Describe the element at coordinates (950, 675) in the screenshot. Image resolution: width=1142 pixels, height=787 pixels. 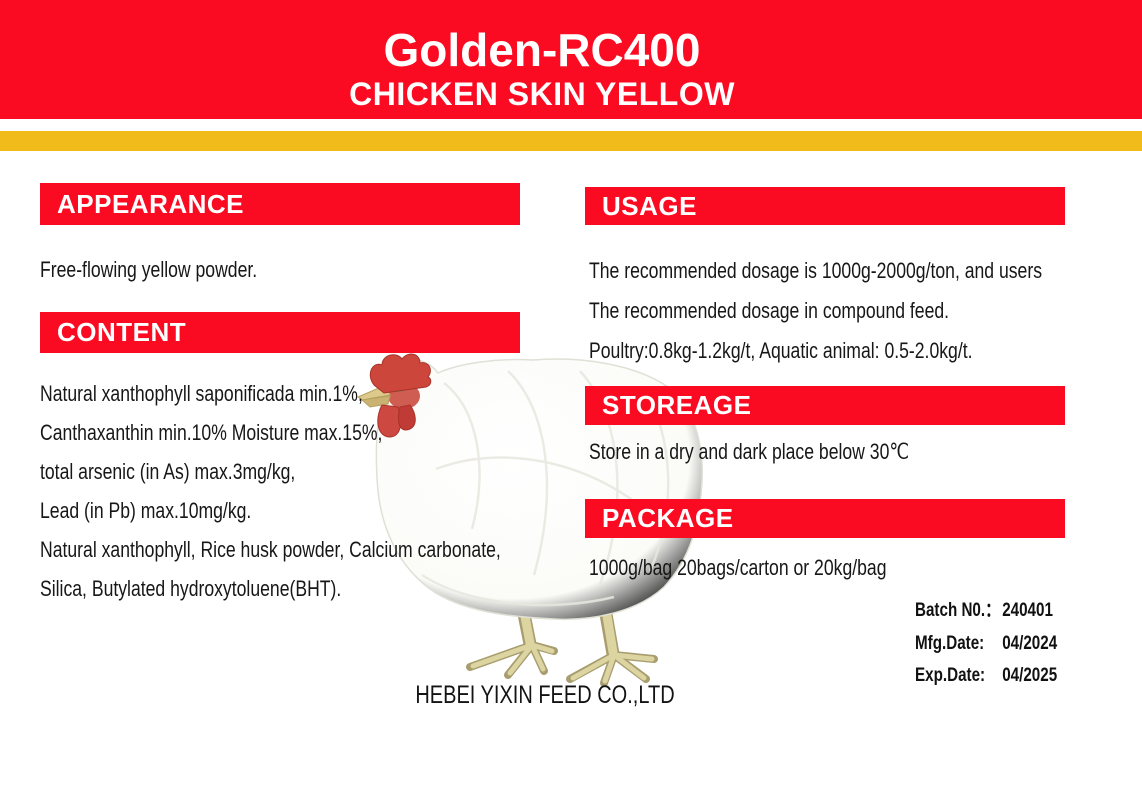
I see `exp-date-label: Exp.Date:` at that location.